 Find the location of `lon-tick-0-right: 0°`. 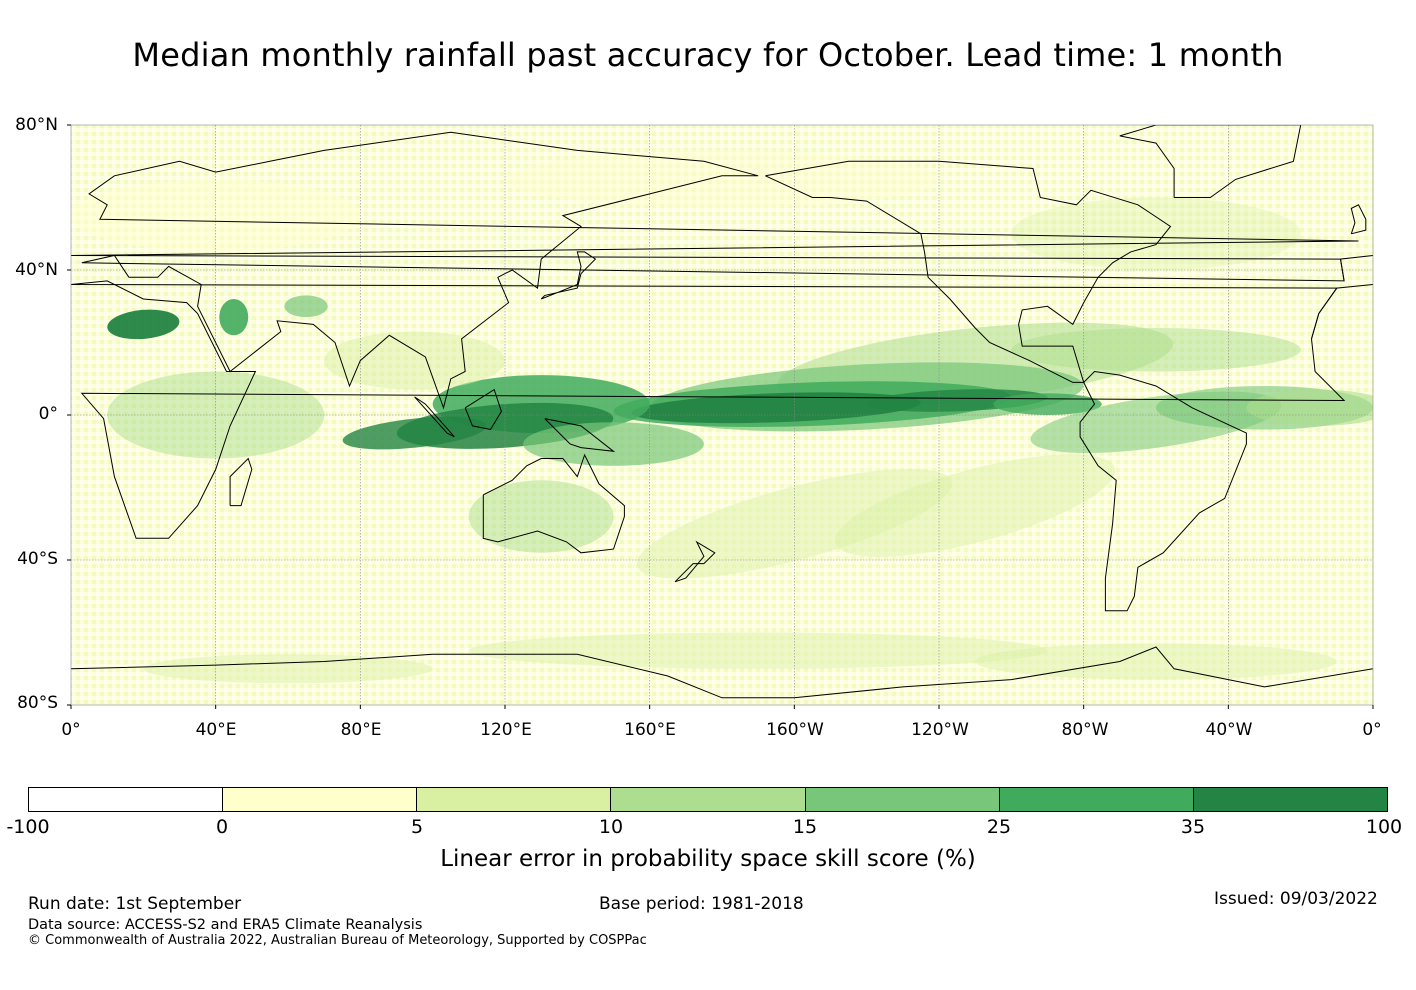

lon-tick-0-right: 0° is located at coordinates (1372, 730).